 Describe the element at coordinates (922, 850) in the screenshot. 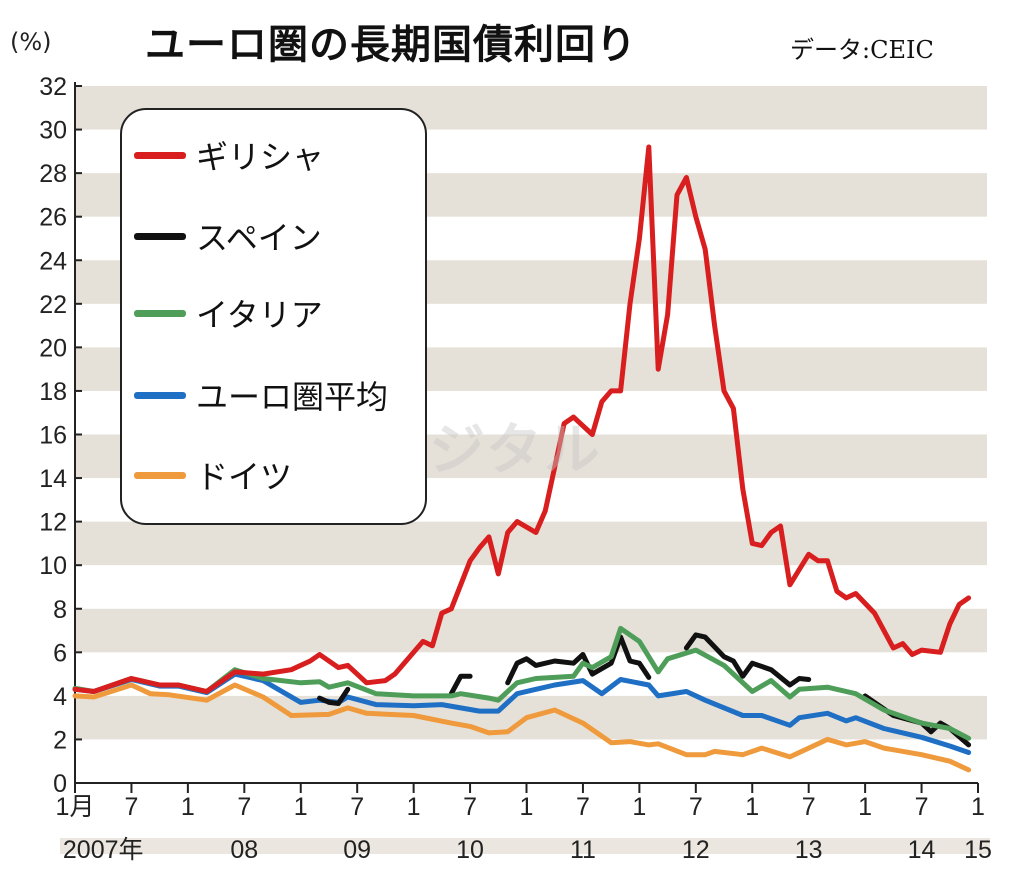

I see `year-label: 14` at that location.